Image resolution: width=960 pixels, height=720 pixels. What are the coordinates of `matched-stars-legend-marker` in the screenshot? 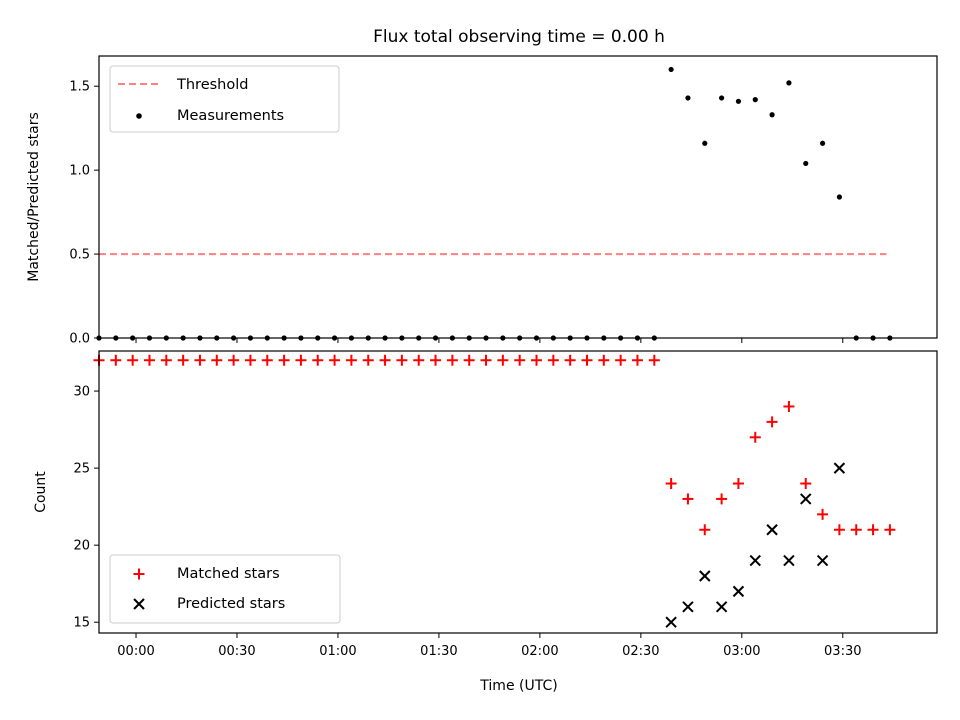 It's located at (139, 574).